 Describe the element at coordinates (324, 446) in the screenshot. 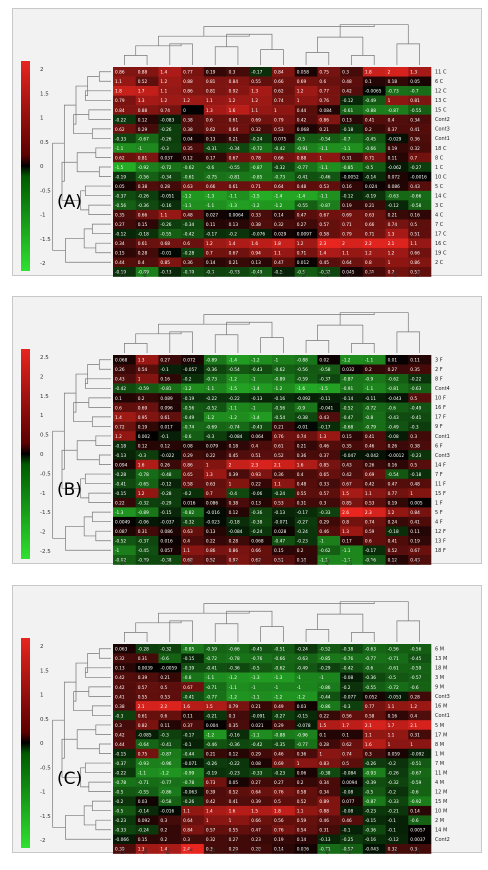

I see `cell-value-label: 0.46` at that location.